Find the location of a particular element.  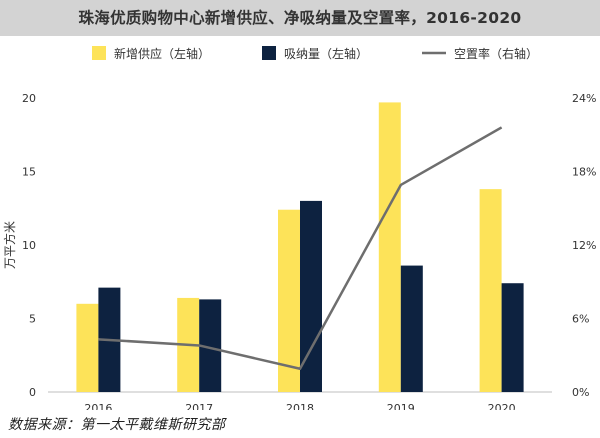

y2-tick-label: 6% is located at coordinates (580, 319).